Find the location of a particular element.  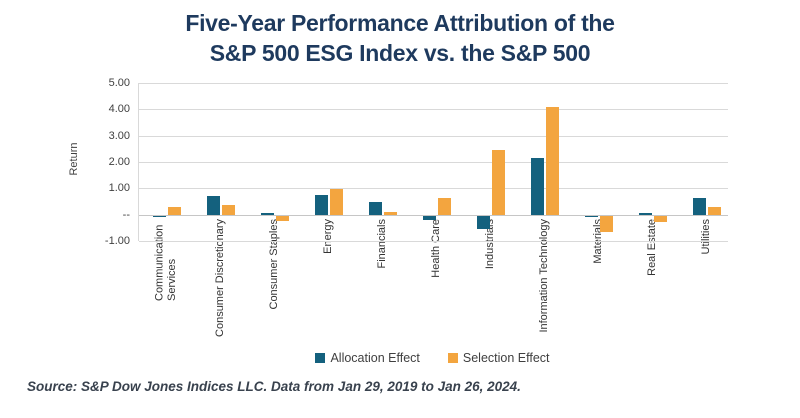

y-tick-label: 2.00 is located at coordinates (119, 162).